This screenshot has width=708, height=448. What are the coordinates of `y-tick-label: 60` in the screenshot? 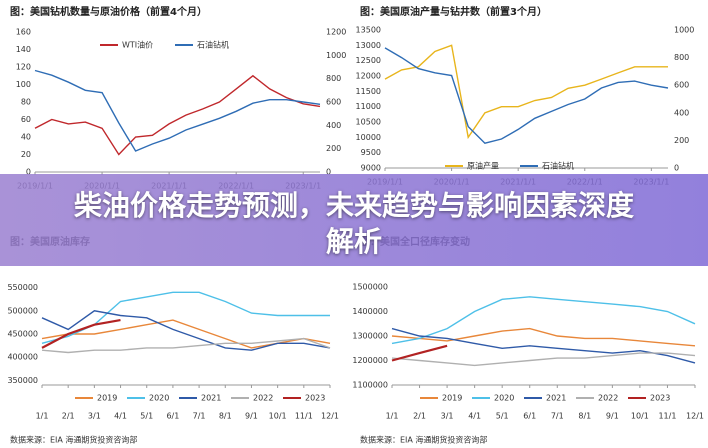 It's located at (26, 119).